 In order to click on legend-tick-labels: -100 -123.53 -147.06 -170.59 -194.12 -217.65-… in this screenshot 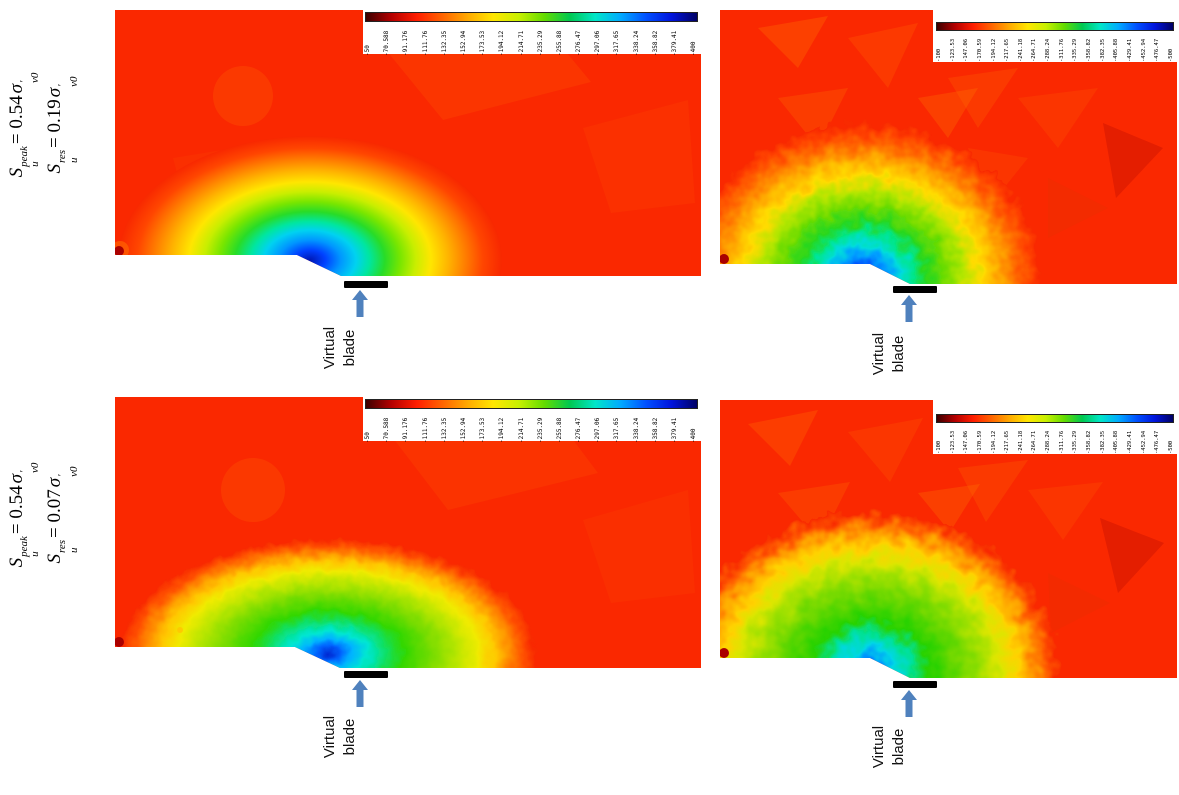, I will do `click(1055, 47)`.